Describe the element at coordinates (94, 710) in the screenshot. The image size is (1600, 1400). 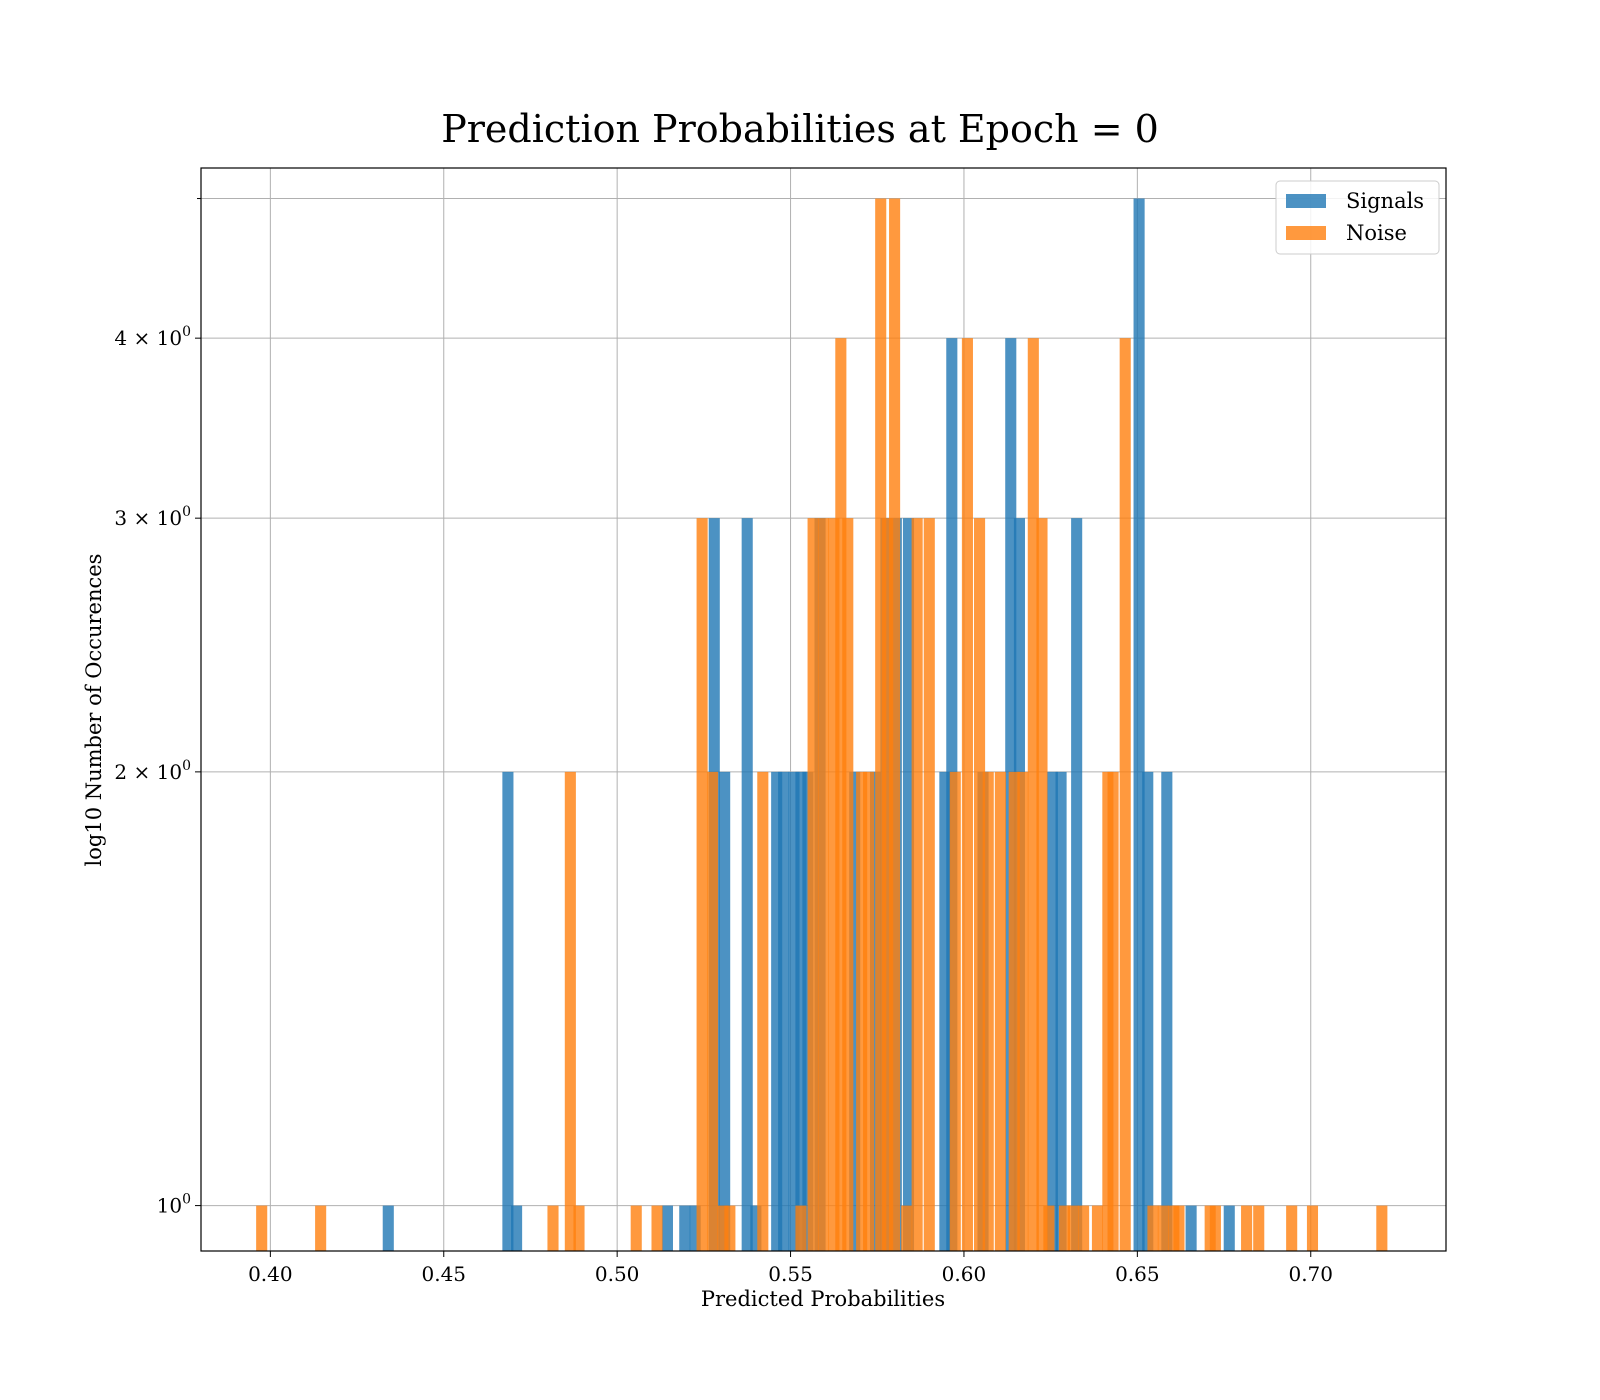
I see `y-axis-title: log10 Number of Occurences` at that location.